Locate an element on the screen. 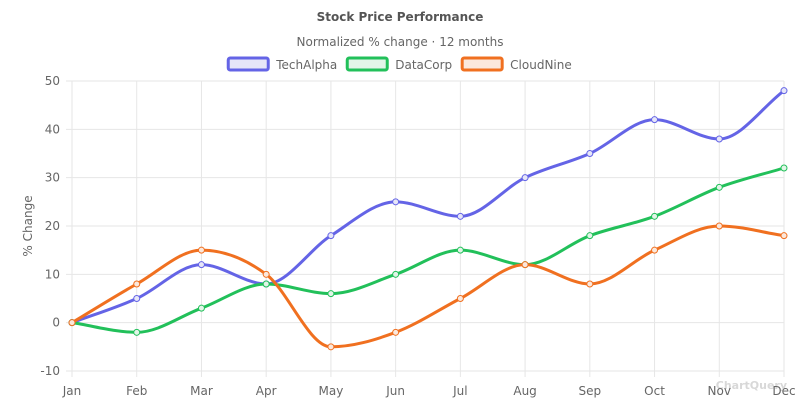  data-point-cloudnine-jun is located at coordinates (396, 332).